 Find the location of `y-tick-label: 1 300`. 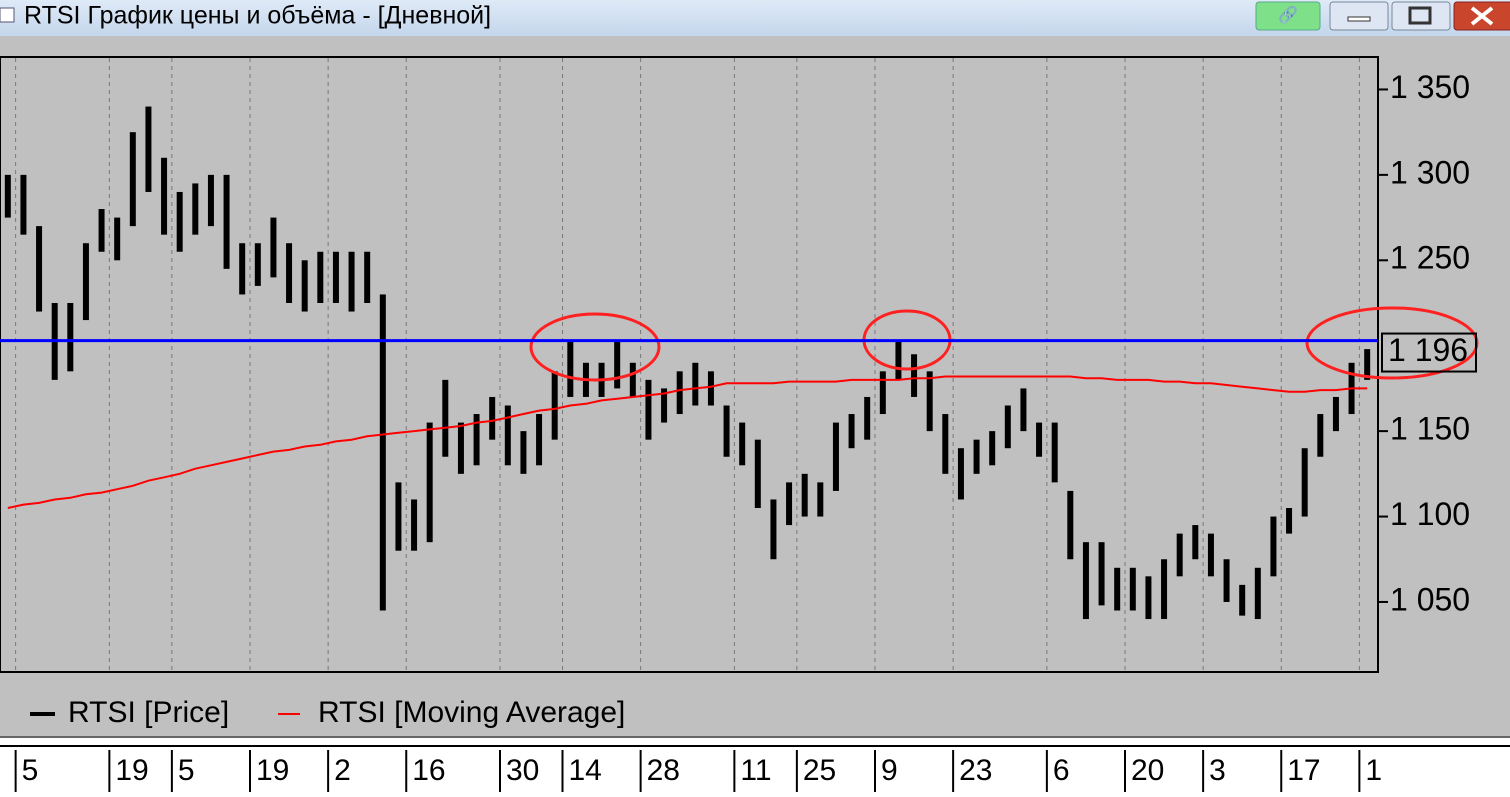

y-tick-label: 1 300 is located at coordinates (1430, 172).